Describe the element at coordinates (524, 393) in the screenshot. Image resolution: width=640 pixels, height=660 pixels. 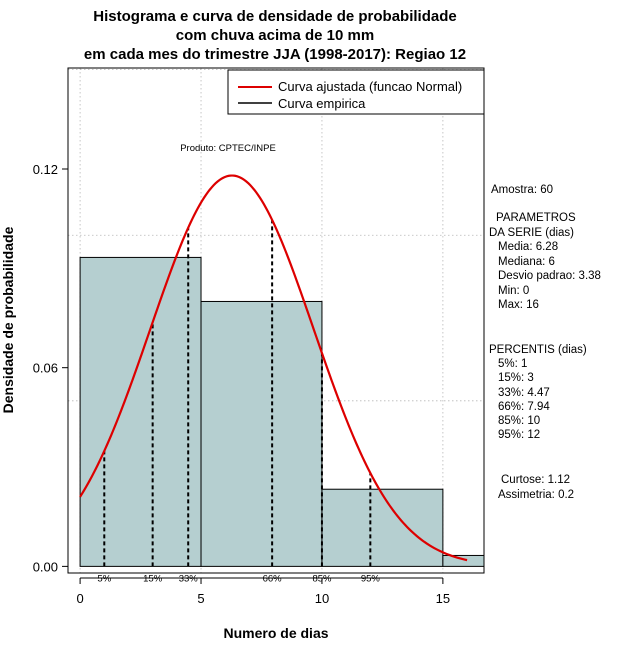
I see `stat-p33: 33%: 4.47` at that location.